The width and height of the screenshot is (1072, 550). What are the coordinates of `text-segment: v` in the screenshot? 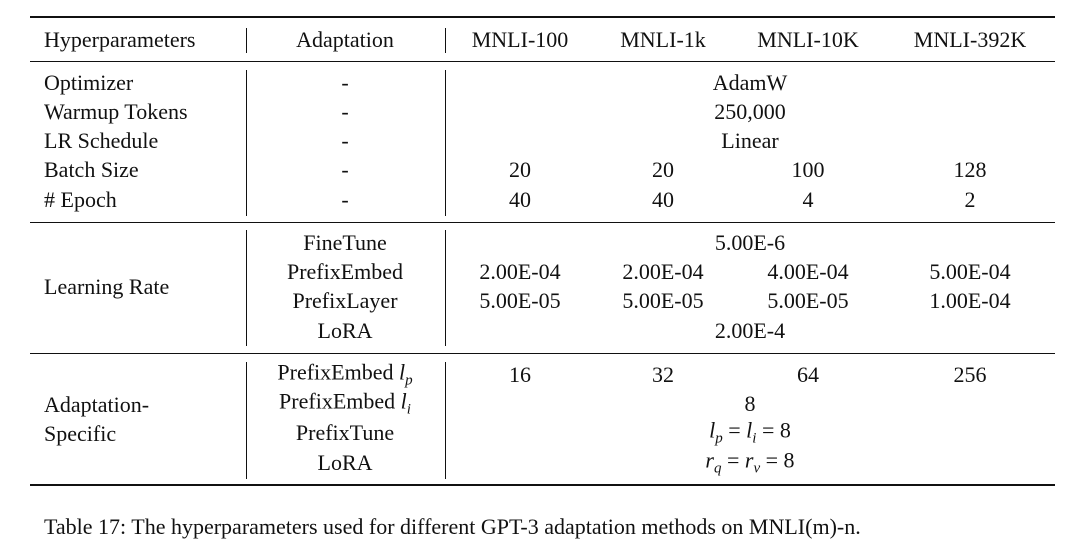 It's located at (757, 468).